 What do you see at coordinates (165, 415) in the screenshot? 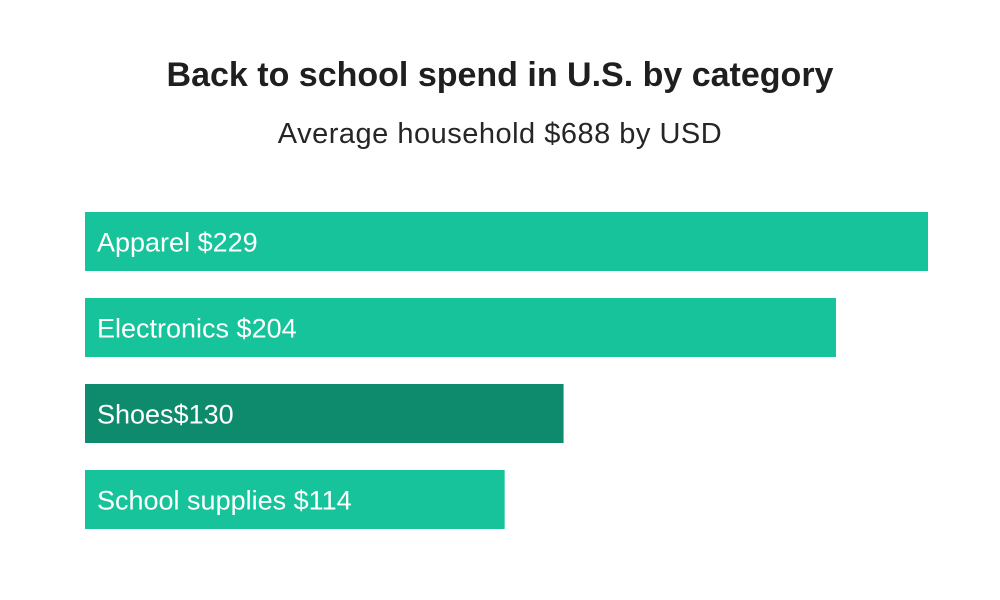
I see `bar-label-shoes: Shoes$130` at bounding box center [165, 415].